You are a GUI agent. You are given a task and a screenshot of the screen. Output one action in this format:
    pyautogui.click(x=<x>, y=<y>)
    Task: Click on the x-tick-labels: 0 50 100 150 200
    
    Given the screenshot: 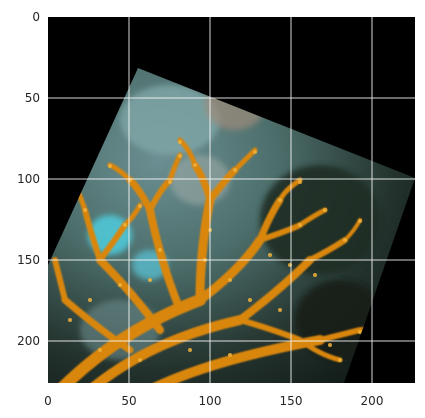 What is the action you would take?
    pyautogui.click(x=213, y=401)
    